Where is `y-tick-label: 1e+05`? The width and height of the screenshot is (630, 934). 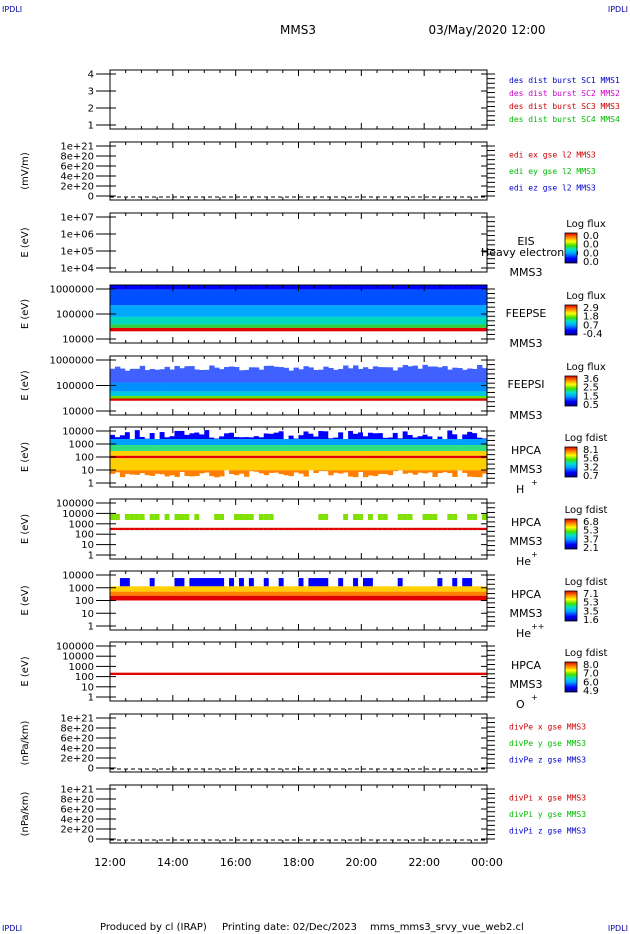
y-tick-label: 1e+05 is located at coordinates (77, 252).